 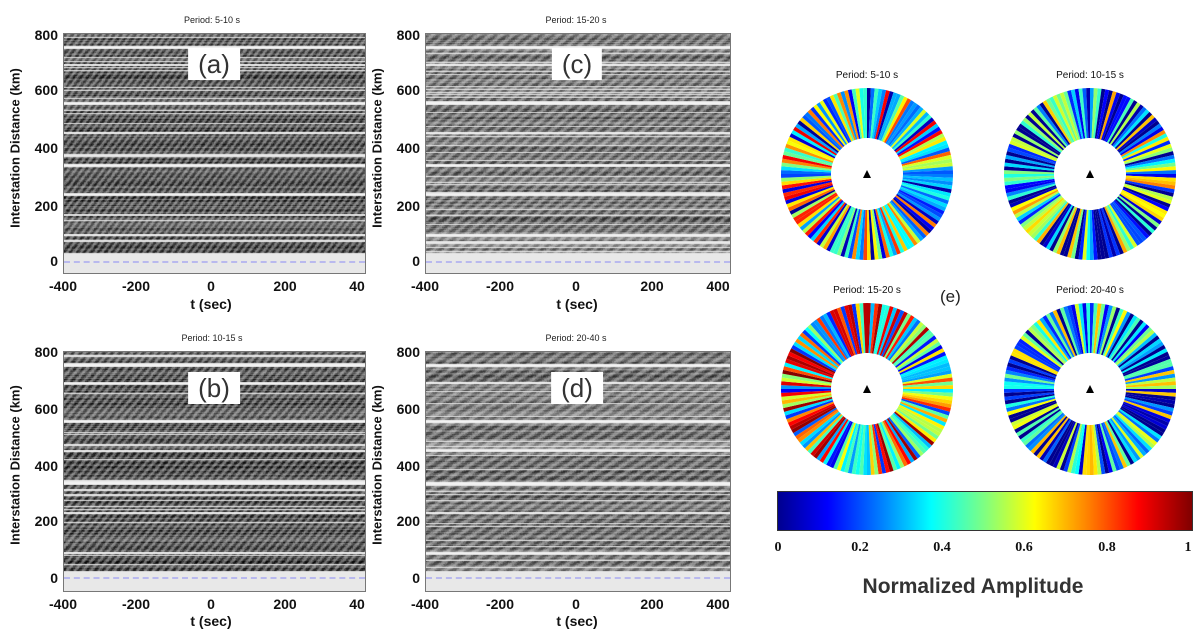 I want to click on panel-d-ylabel: Interstation Distance (km), so click(x=377, y=465).